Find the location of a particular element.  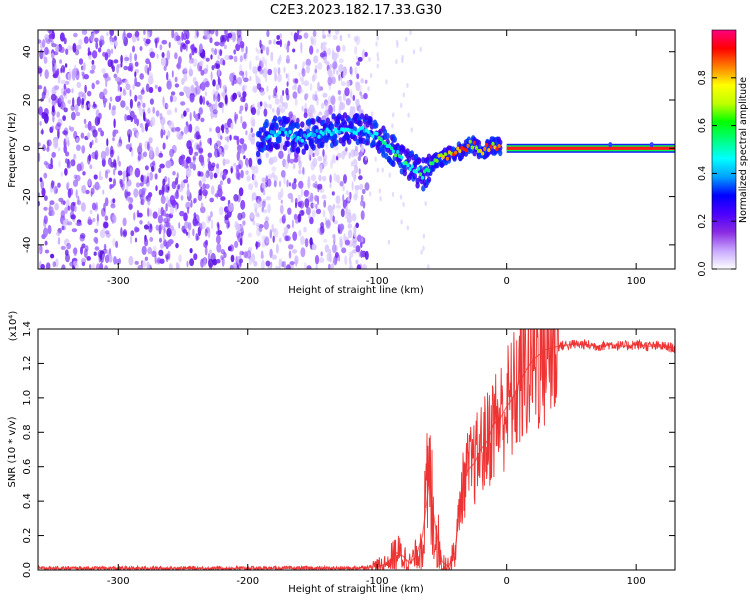

snr-ytick-label: 0.8 is located at coordinates (27, 432).